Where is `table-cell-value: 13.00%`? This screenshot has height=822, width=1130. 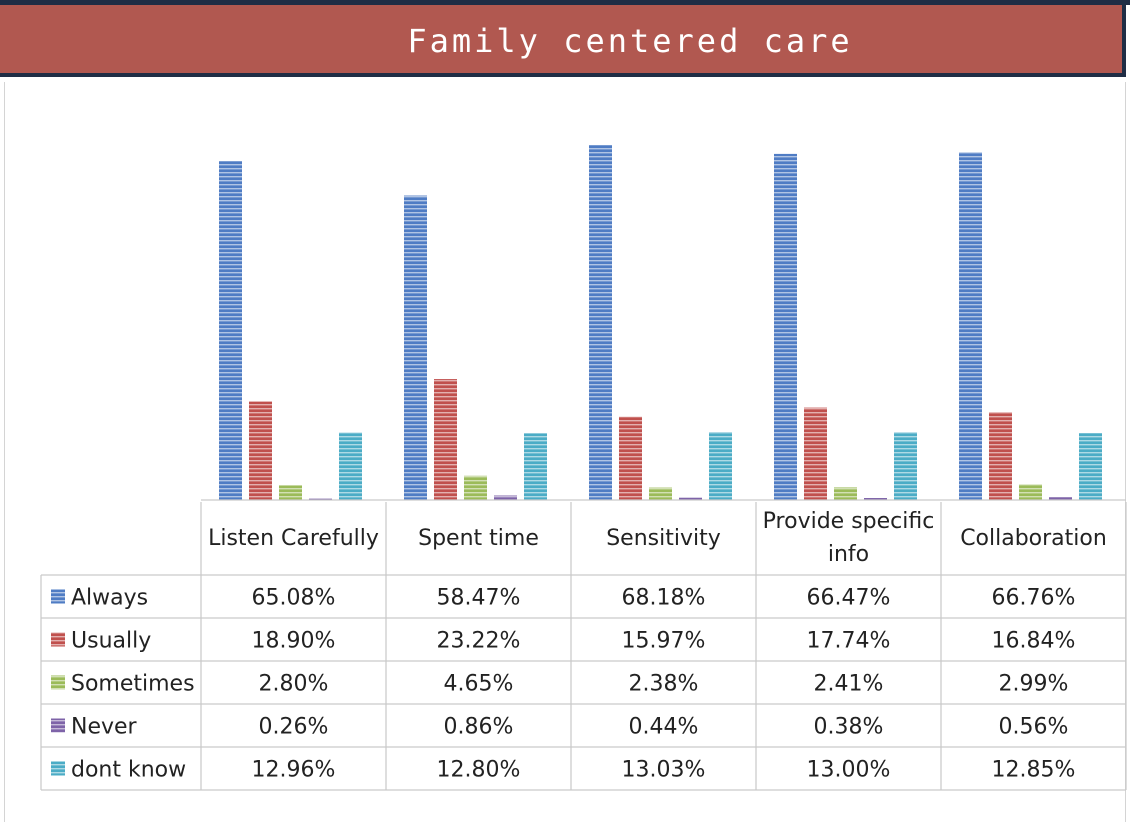 table-cell-value: 13.00% is located at coordinates (849, 770).